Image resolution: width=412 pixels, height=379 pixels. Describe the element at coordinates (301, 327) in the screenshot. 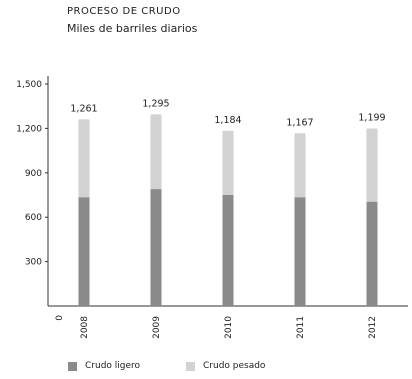

I see `x-tick-label: 2011` at that location.